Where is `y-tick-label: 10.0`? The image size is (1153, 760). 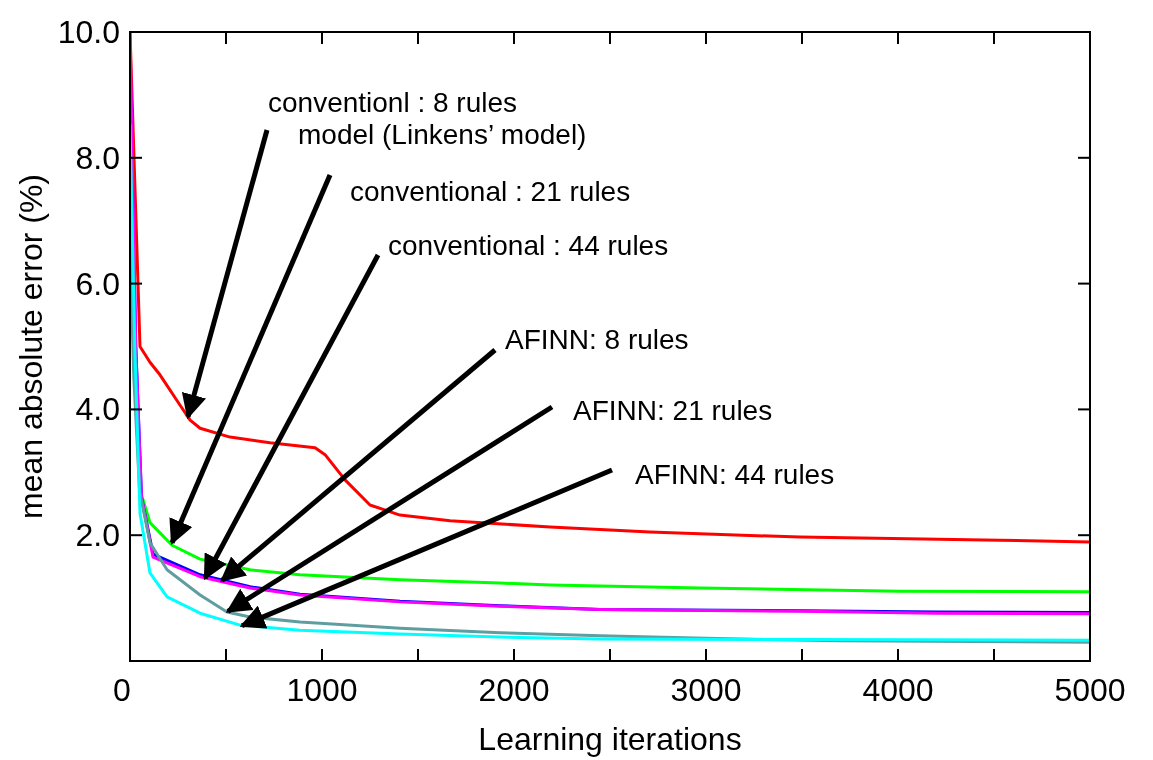
y-tick-label: 10.0 is located at coordinates (88, 32).